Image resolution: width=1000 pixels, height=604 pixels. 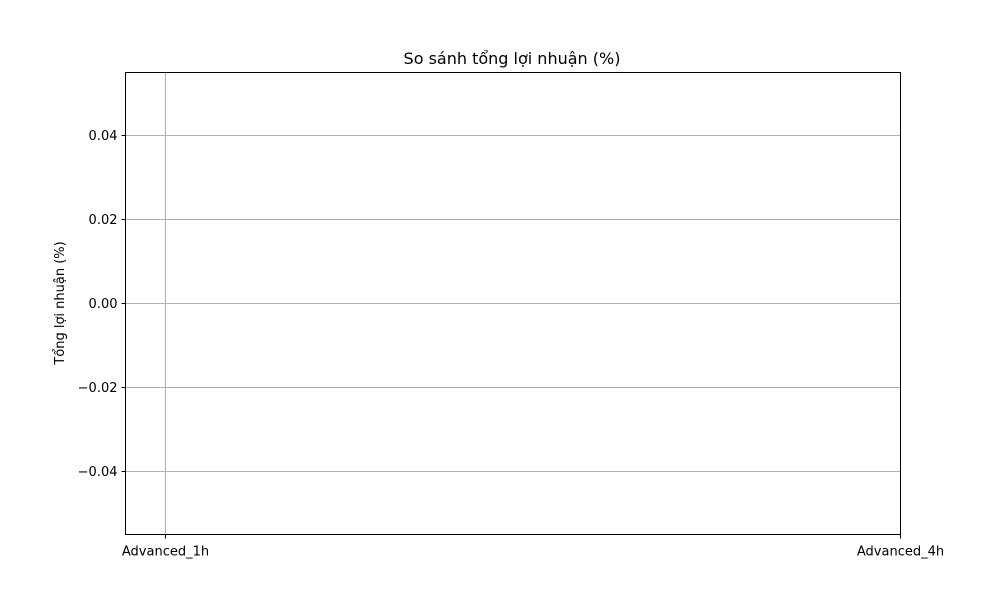 What do you see at coordinates (60, 303) in the screenshot?
I see `y-axis-label: Tổng lợi nhuận (%)` at bounding box center [60, 303].